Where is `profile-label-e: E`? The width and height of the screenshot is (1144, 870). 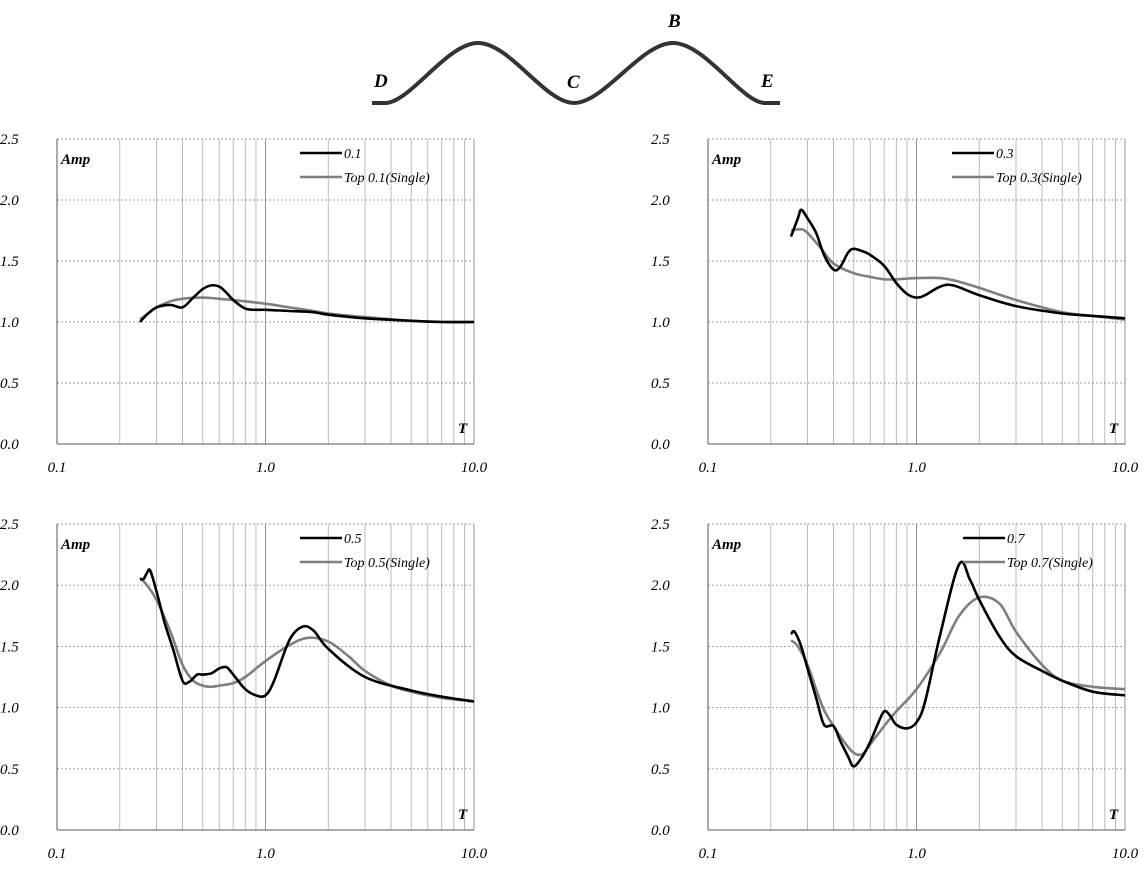
profile-label-e: E is located at coordinates (767, 81).